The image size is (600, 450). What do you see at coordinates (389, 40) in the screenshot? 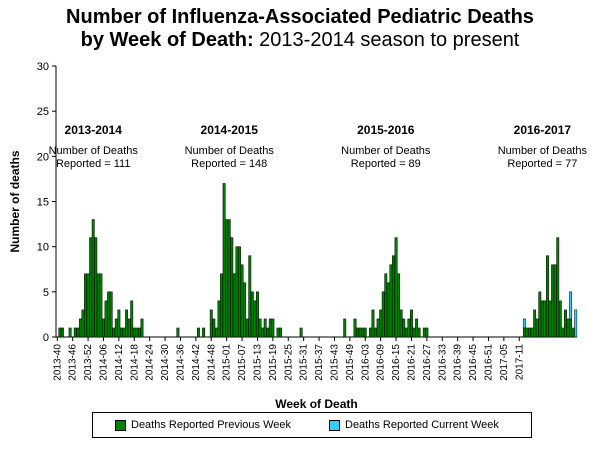
I see `title-line2-rest: 2013-2014 season to present` at bounding box center [389, 40].